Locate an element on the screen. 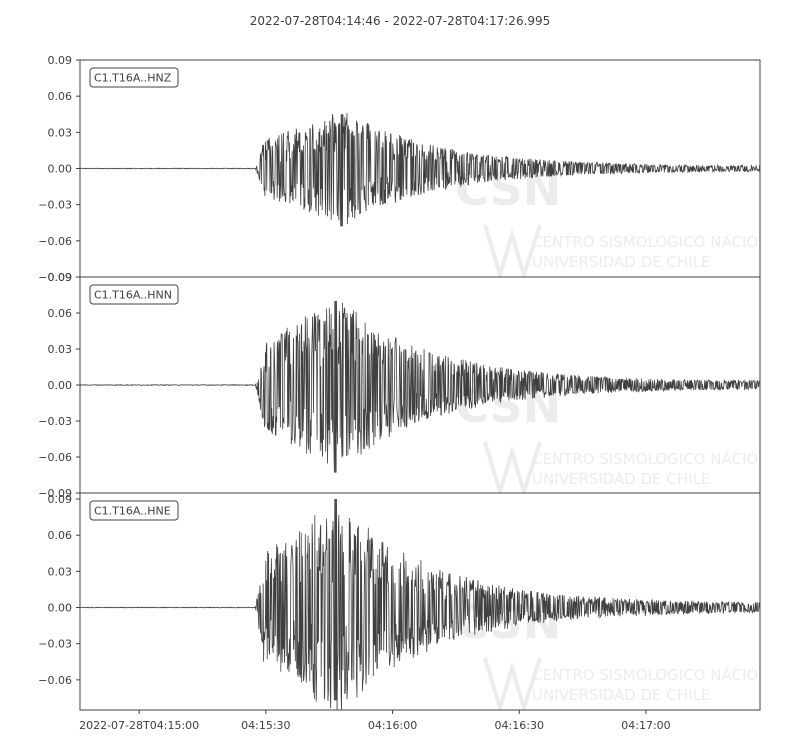 The height and width of the screenshot is (754, 800). channel-label: C1.T16A..HNE is located at coordinates (134, 510).